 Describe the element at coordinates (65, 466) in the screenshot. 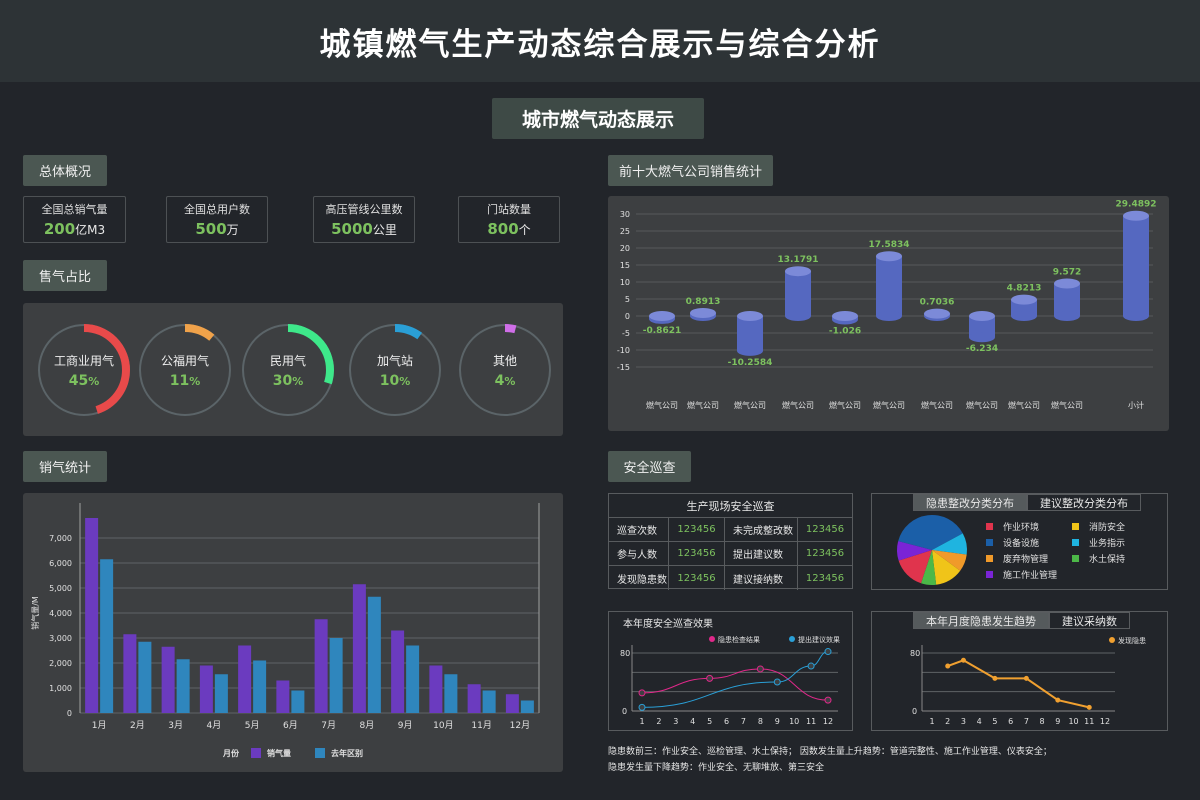

I see `section-sales-tag: 销气统计` at that location.